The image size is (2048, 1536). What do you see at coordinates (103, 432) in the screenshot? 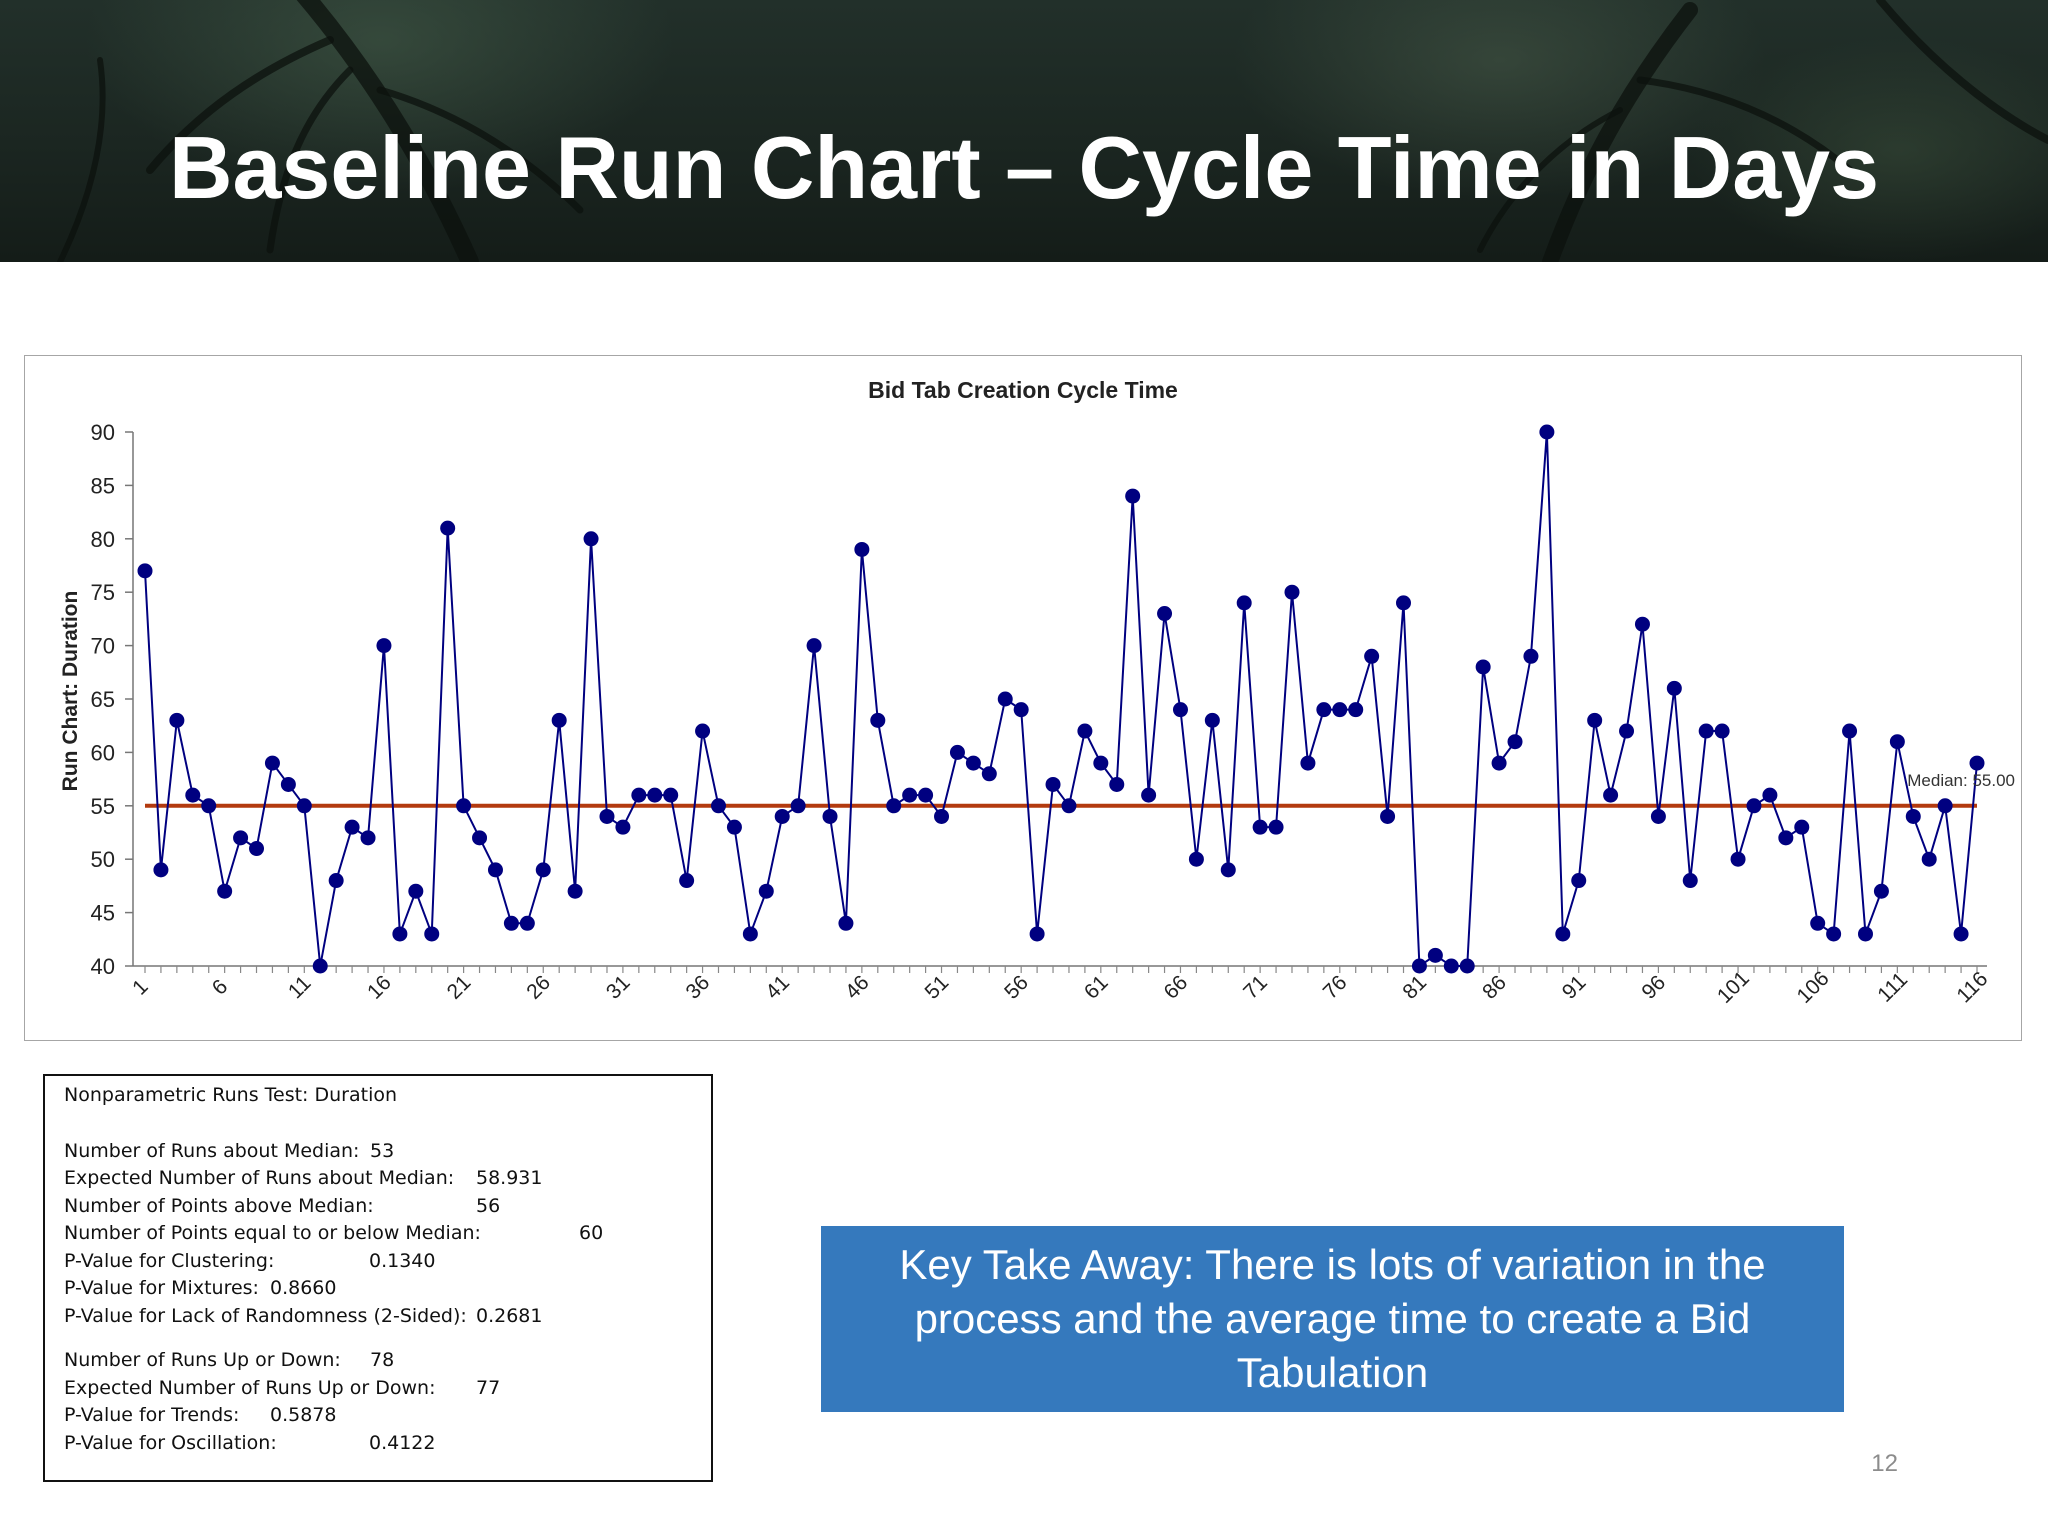
I see `y-tick-label: 90` at bounding box center [103, 432].